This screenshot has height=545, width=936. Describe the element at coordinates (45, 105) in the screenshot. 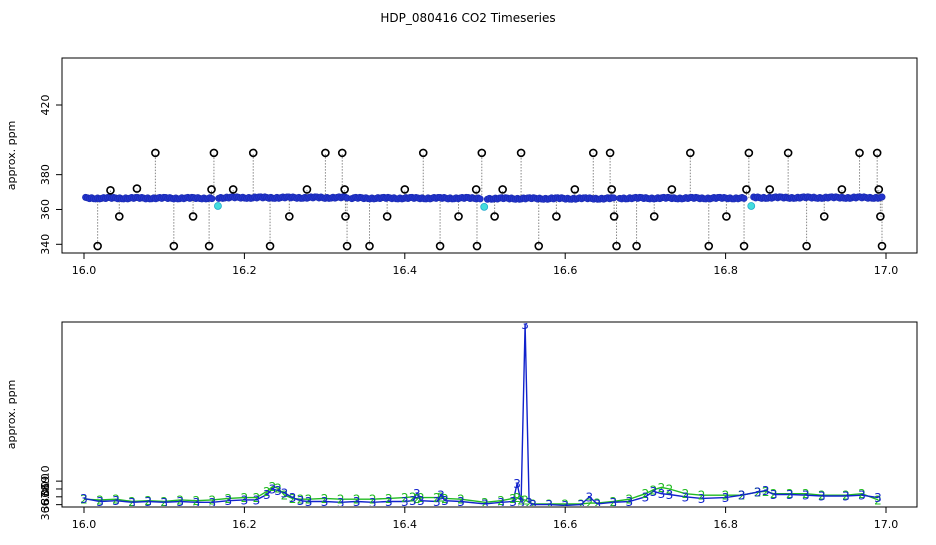

I see `y-tick-label: 420` at that location.